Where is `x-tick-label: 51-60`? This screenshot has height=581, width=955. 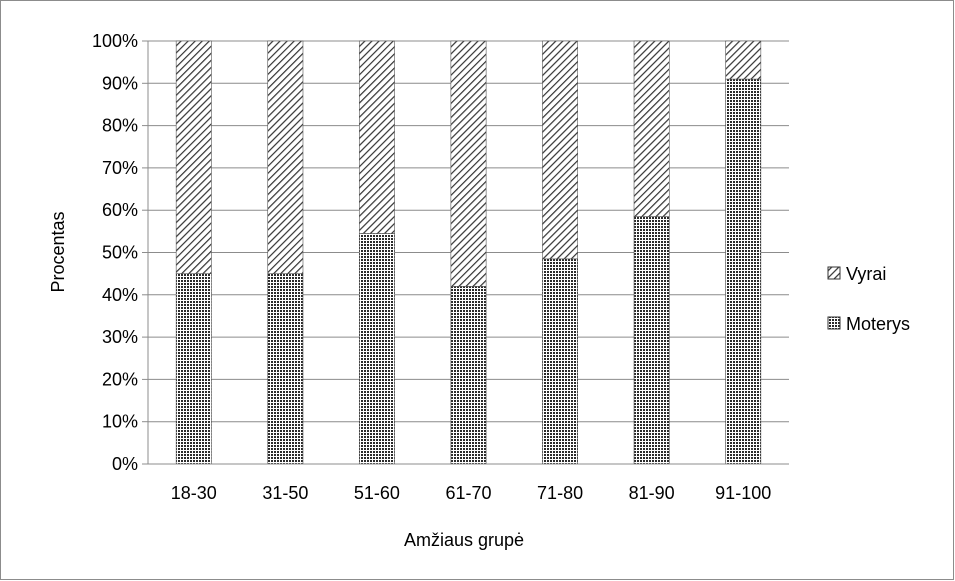 x-tick-label: 51-60 is located at coordinates (377, 493).